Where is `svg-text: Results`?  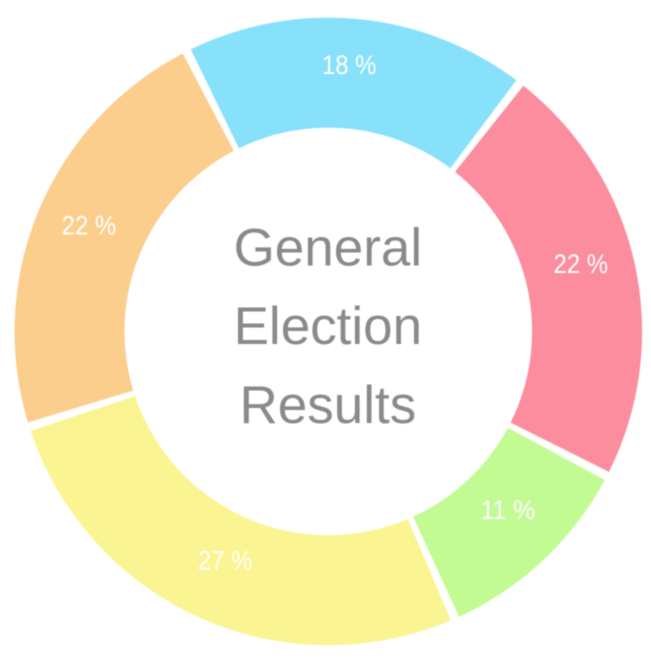
svg-text: Results is located at coordinates (327, 405).